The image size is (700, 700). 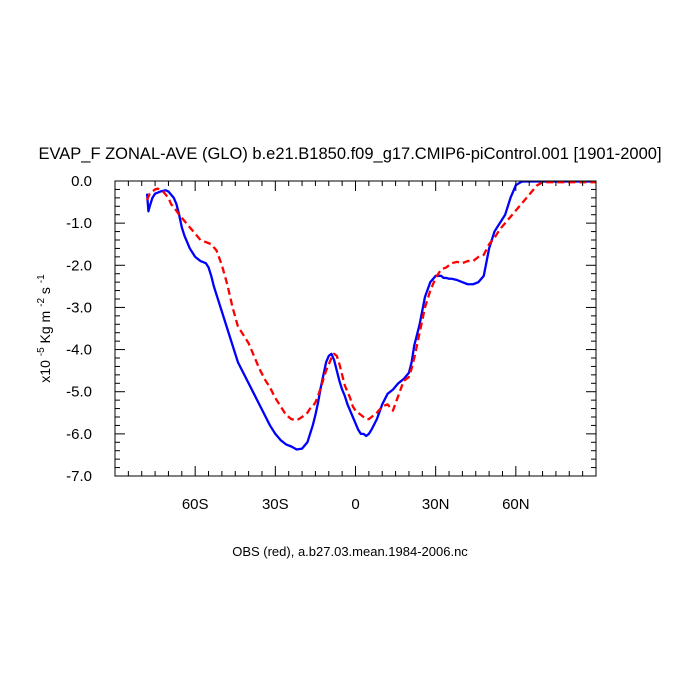 I want to click on y-axis-label-exp1: -5, so click(x=41, y=351).